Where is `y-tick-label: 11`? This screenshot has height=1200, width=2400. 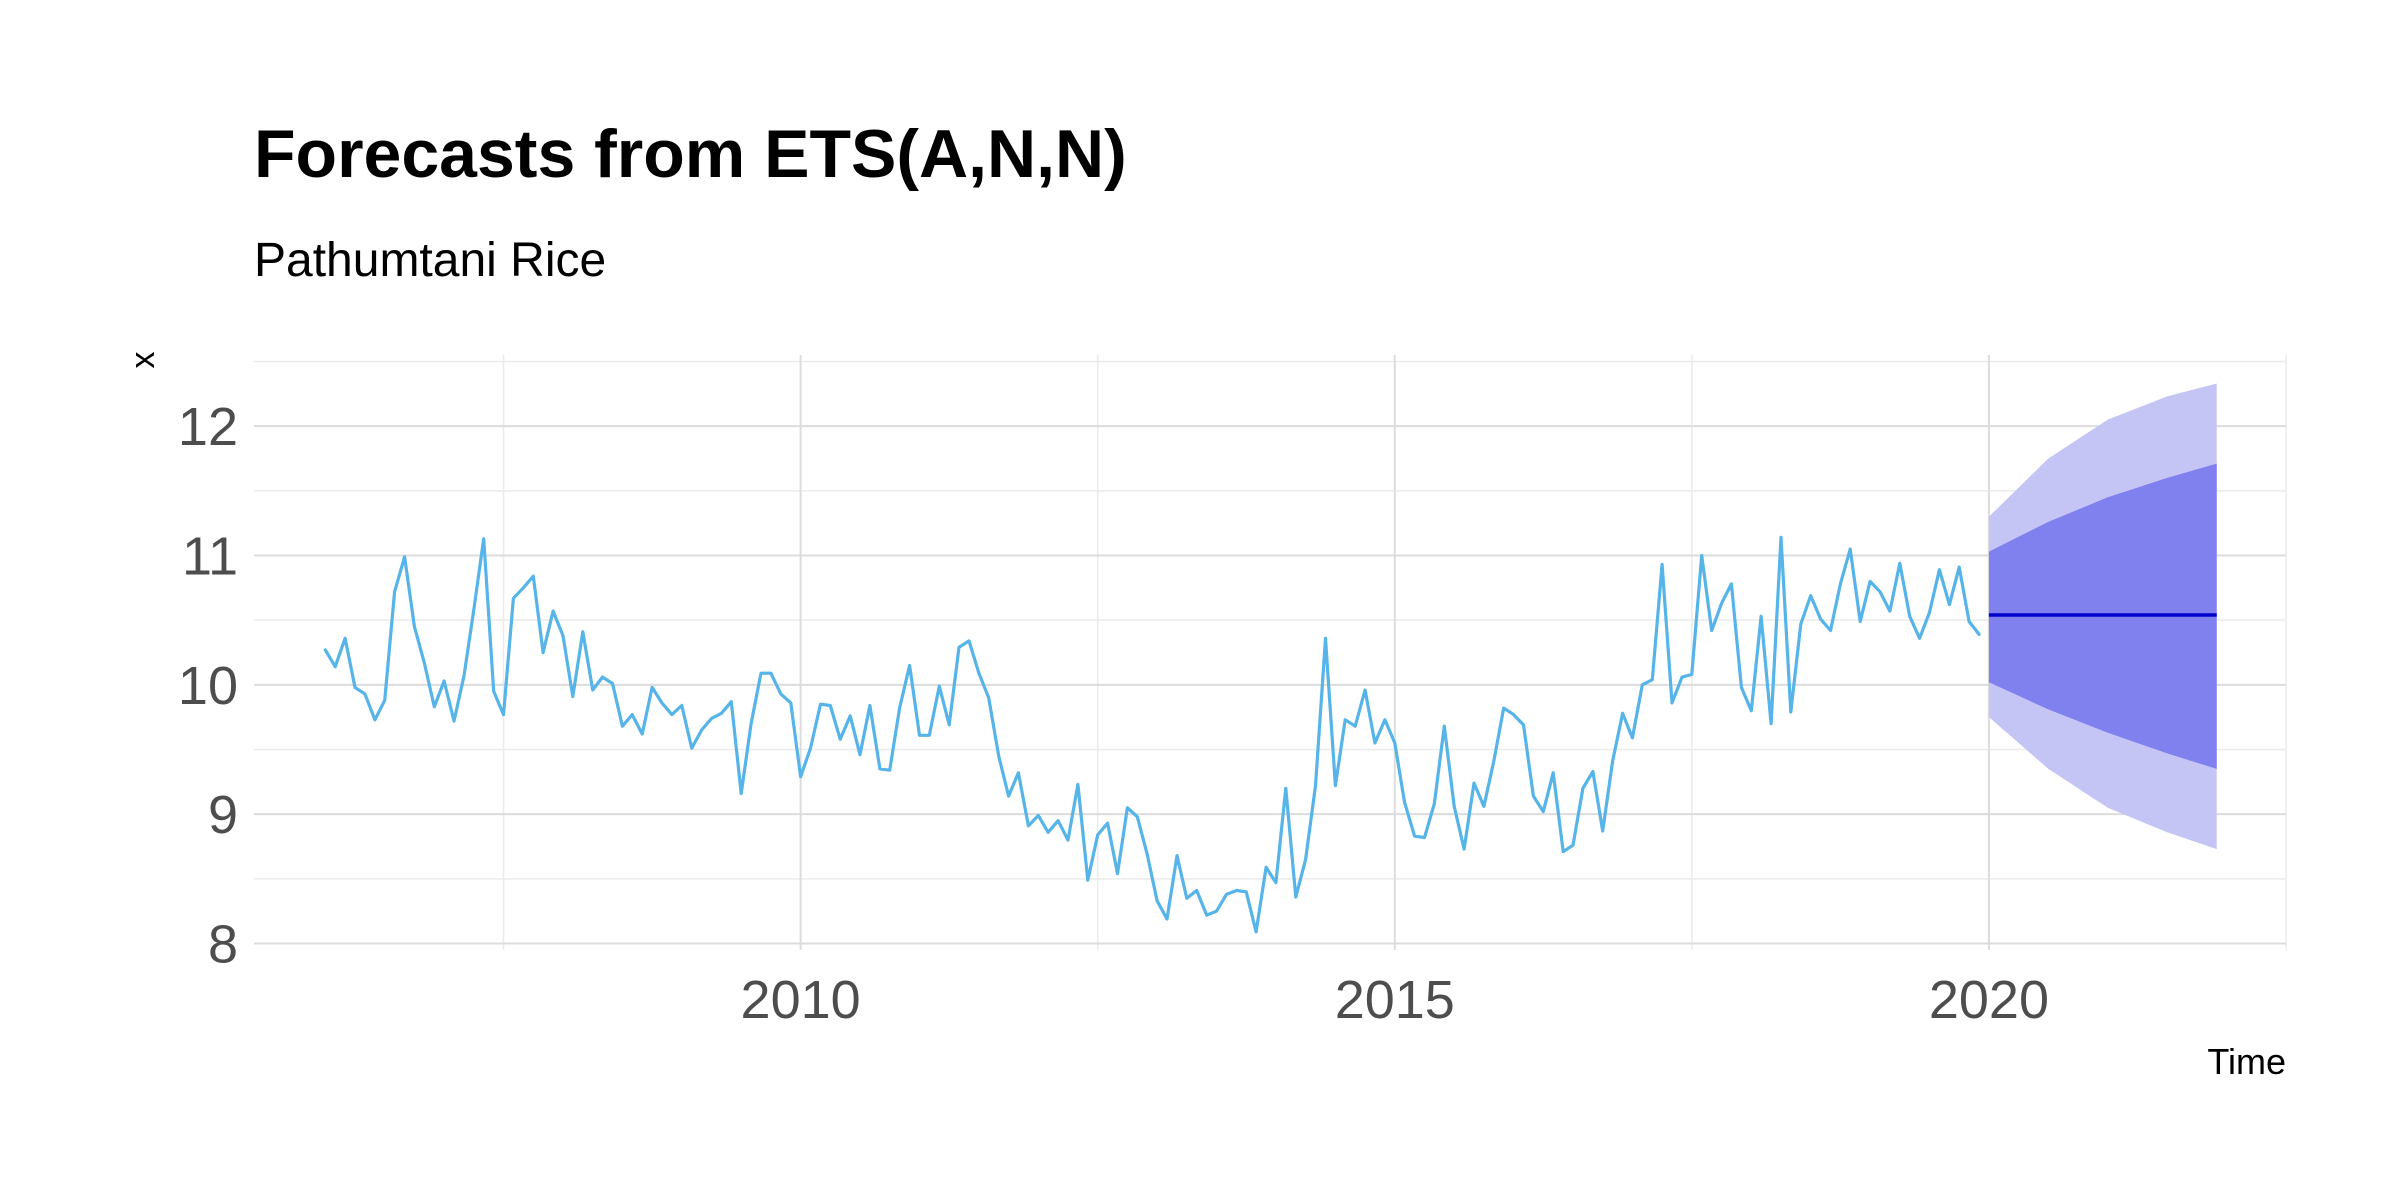 y-tick-label: 11 is located at coordinates (210, 556).